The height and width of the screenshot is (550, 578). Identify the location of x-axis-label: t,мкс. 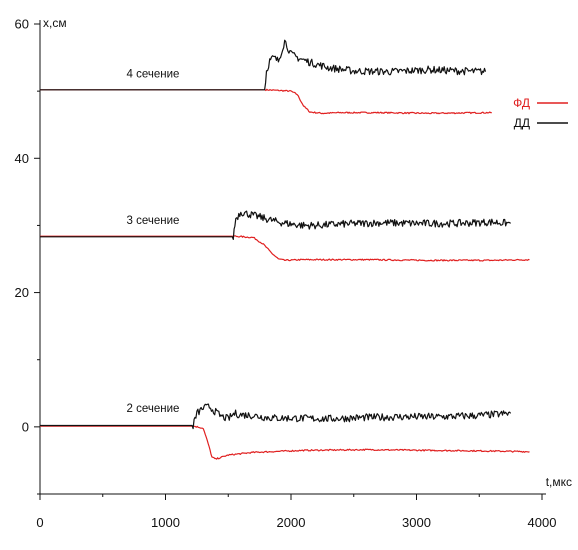
(559, 482).